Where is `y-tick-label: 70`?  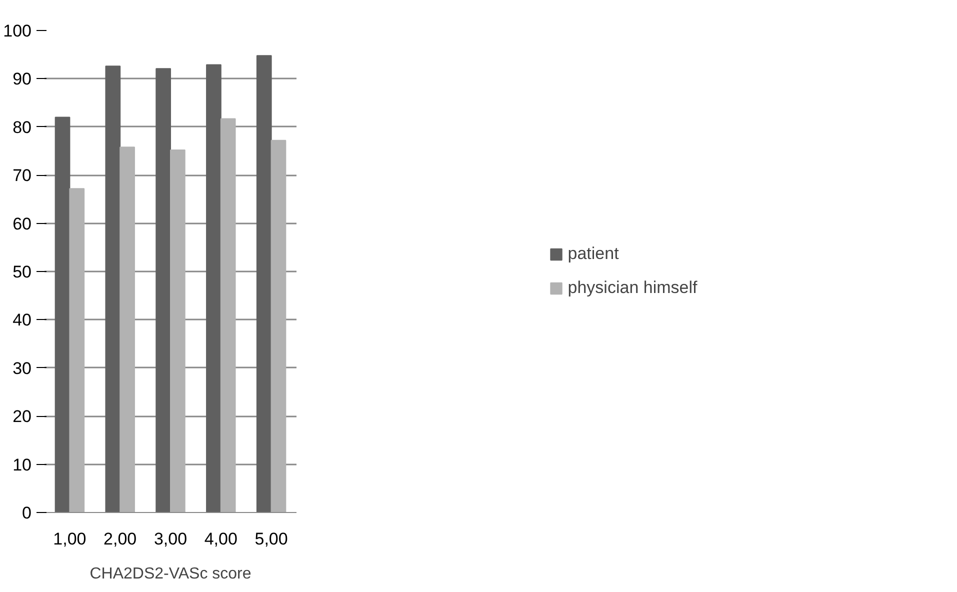 y-tick-label: 70 is located at coordinates (22, 176).